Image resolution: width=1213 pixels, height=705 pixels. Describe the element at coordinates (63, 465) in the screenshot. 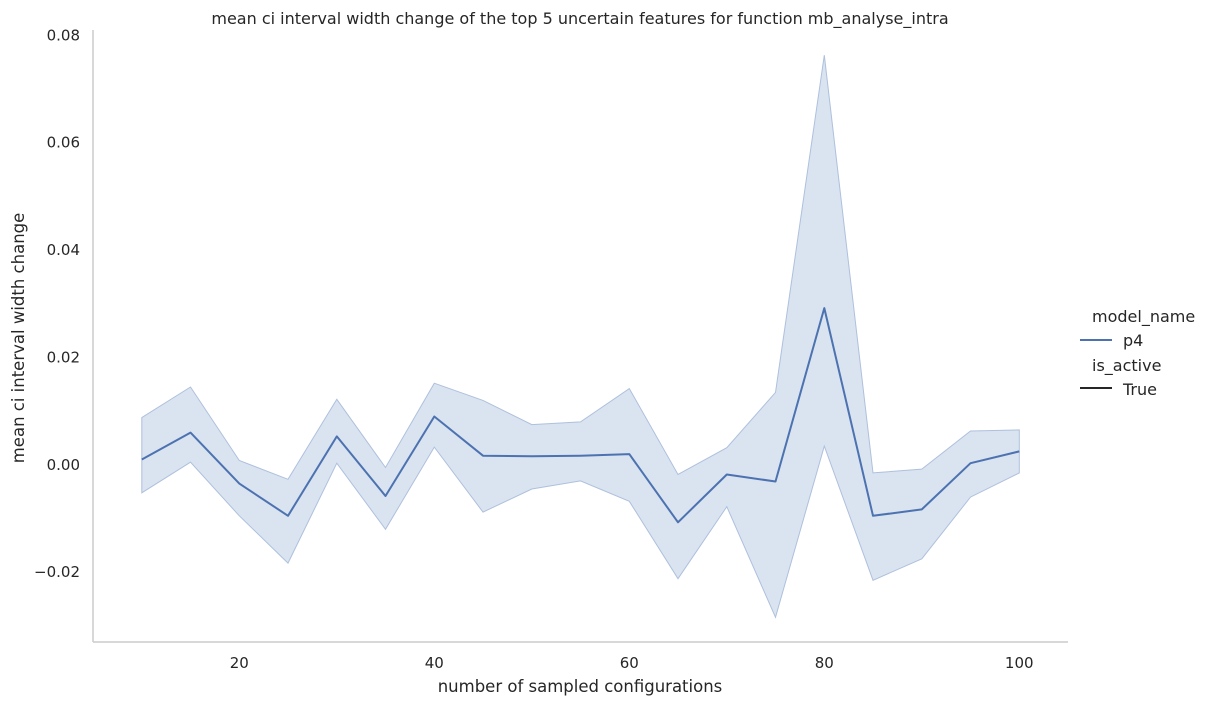

I see `y-tick-label: 0.00` at that location.